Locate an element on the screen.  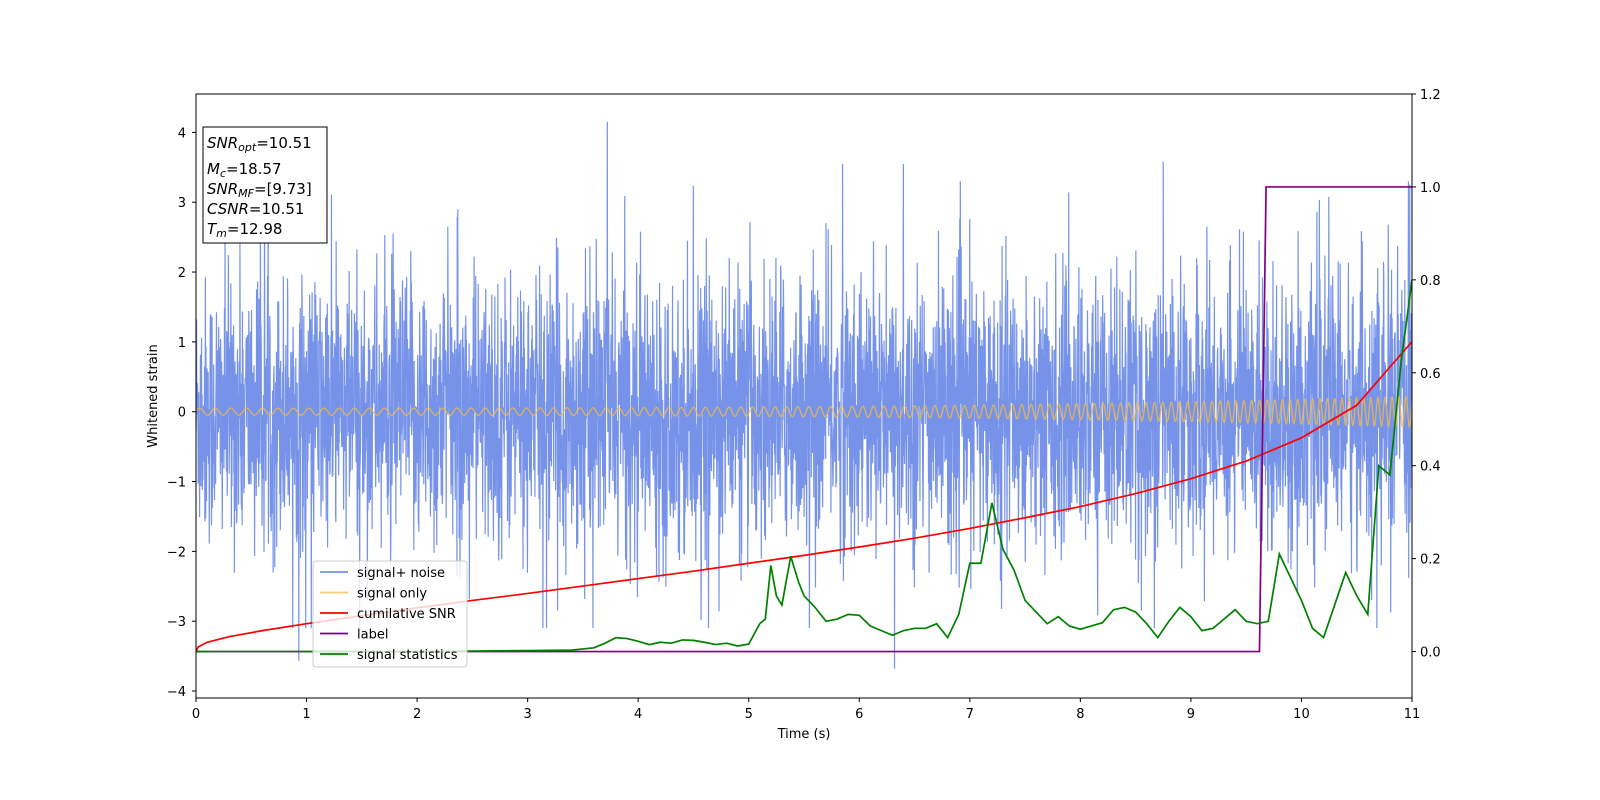
y2-tick-label: 0.2 is located at coordinates (1430, 560).